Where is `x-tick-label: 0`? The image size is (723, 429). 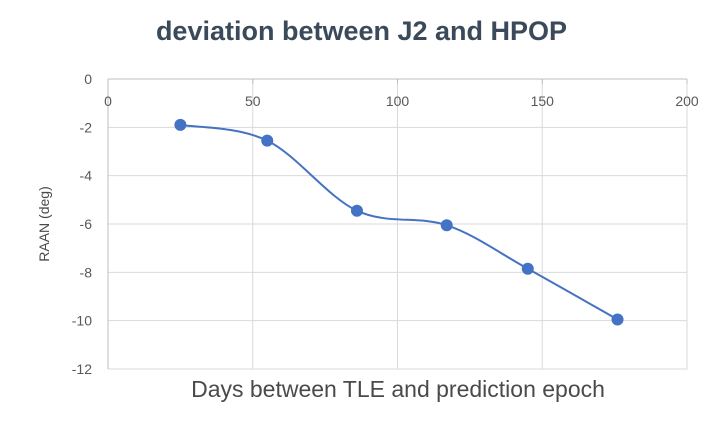 x-tick-label: 0 is located at coordinates (108, 101).